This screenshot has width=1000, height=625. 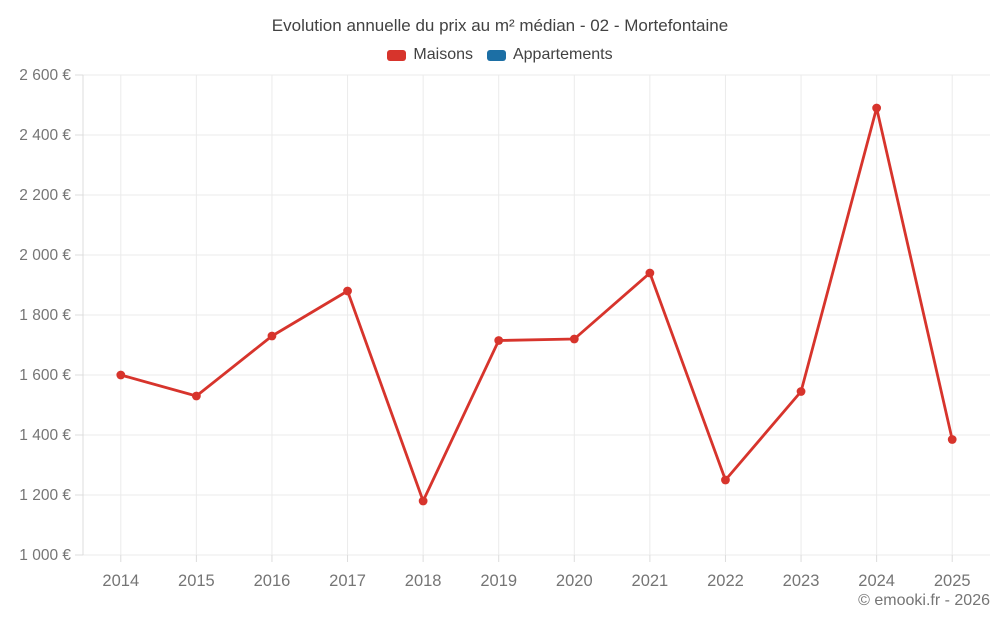 I want to click on svg-text: 2022, so click(x=725, y=581).